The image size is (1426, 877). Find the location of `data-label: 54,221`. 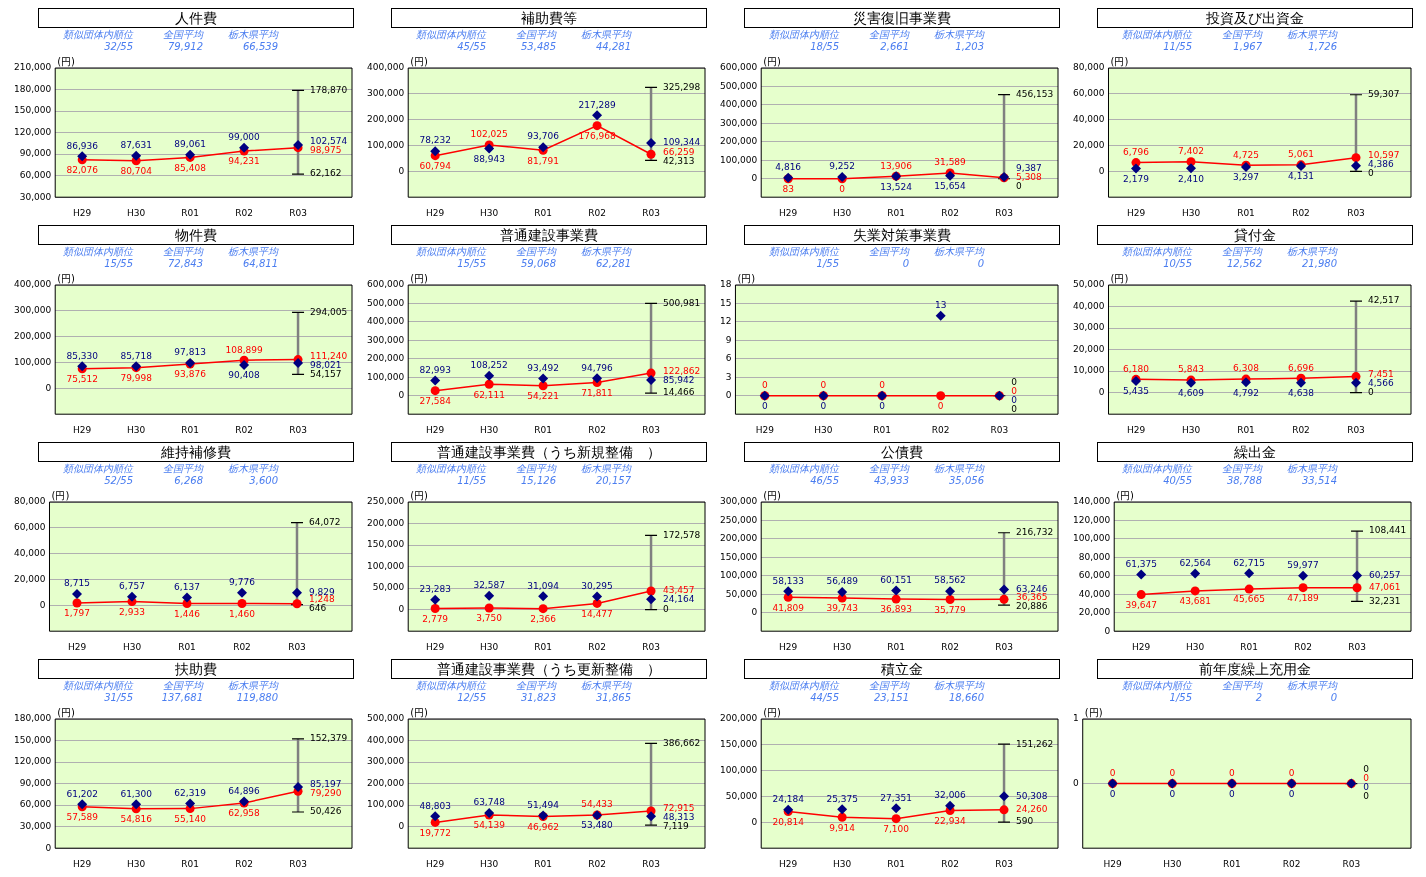

data-label: 54,221 is located at coordinates (543, 396).